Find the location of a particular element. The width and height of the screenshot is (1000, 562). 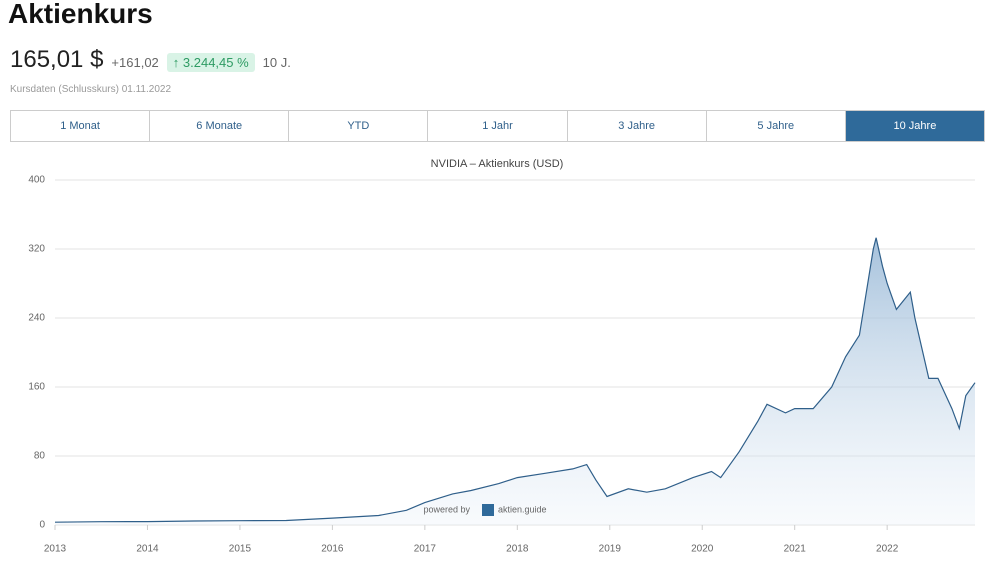

price: 165,01 $ is located at coordinates (57, 59).